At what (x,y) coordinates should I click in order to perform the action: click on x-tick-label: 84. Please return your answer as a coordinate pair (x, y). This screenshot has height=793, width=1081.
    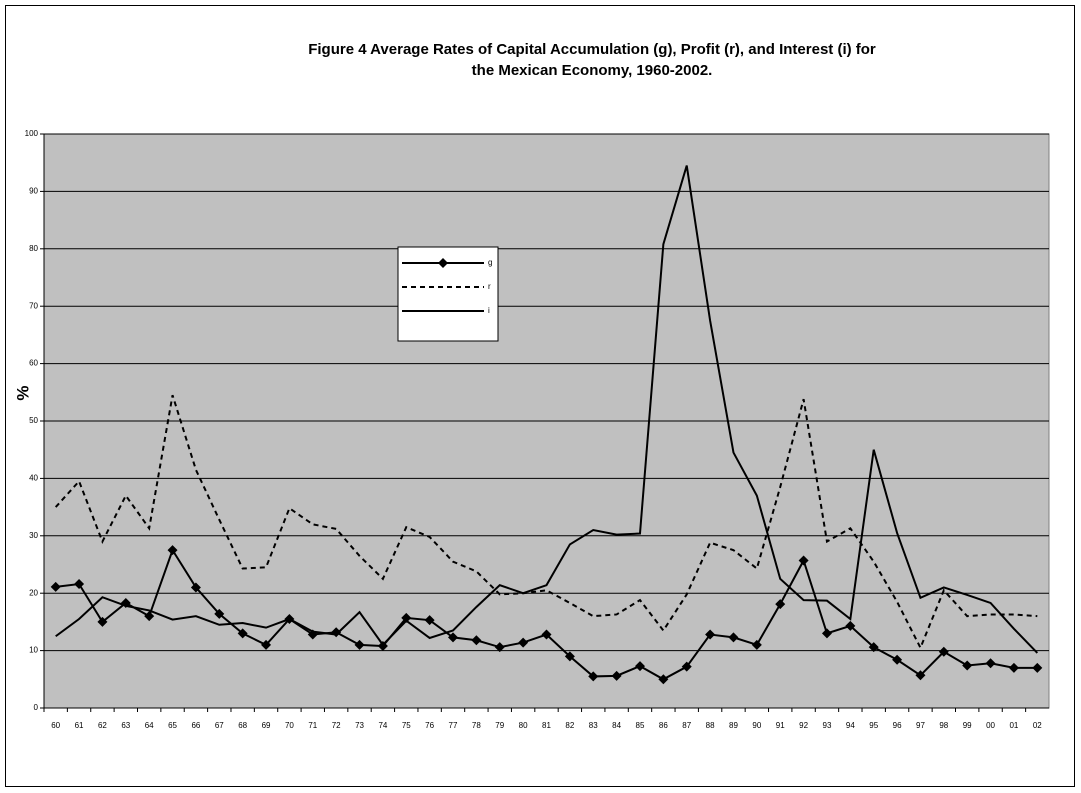
    Looking at the image, I should click on (616, 725).